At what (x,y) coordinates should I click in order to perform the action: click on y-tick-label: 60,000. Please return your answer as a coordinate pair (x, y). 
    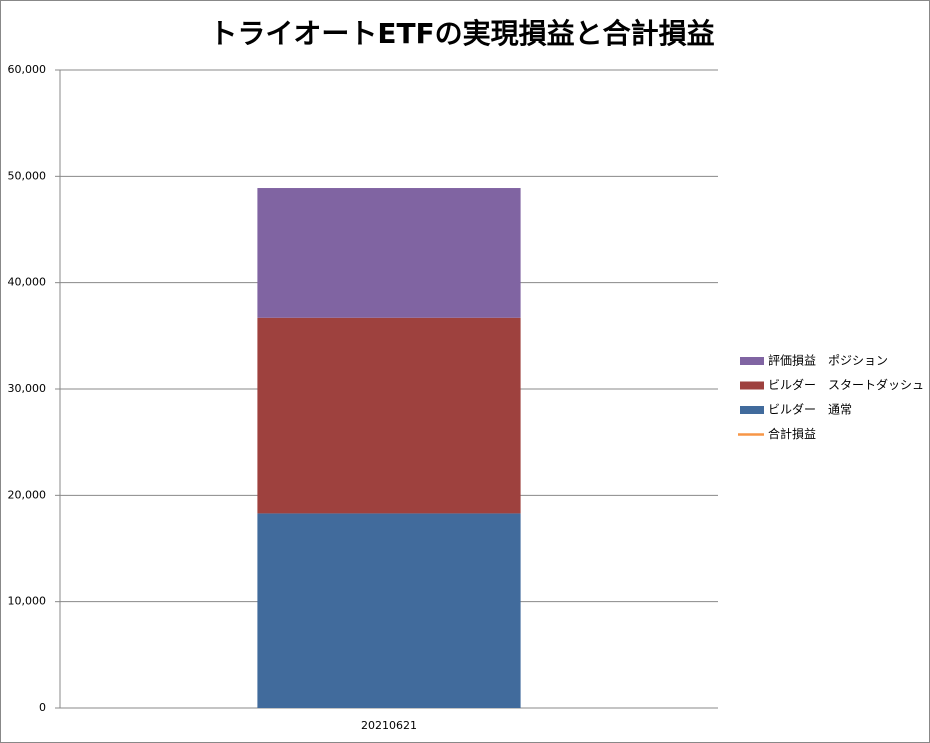
    Looking at the image, I should click on (27, 69).